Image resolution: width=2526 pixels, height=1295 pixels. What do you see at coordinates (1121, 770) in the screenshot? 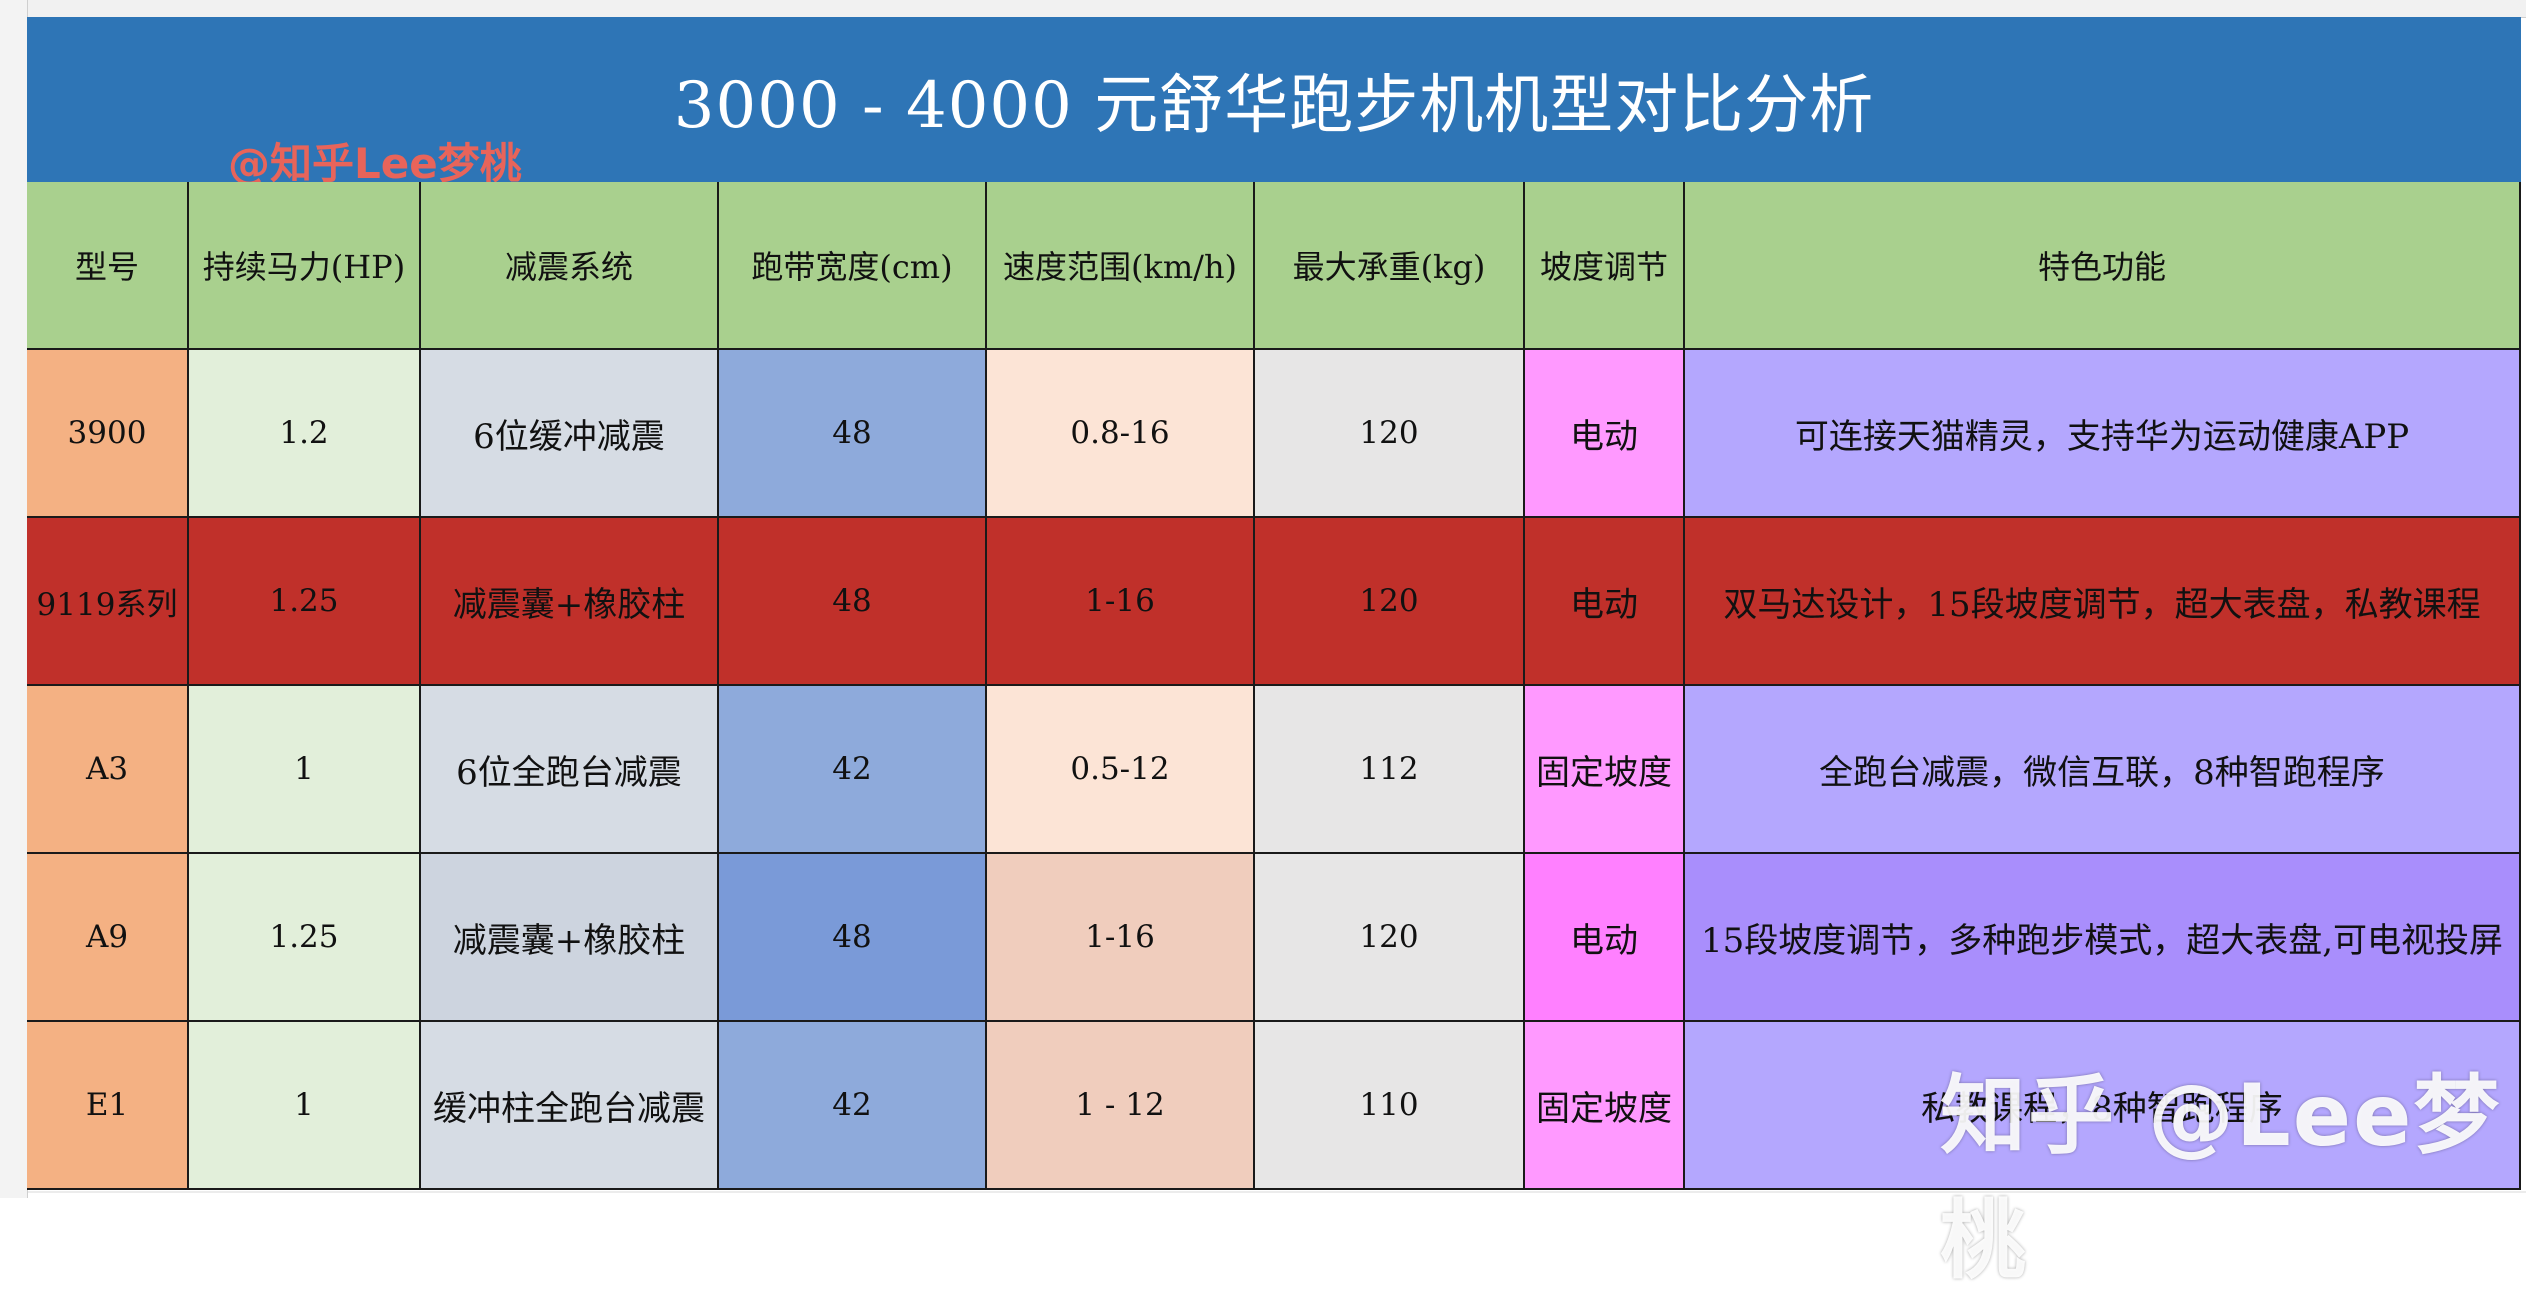
I see `cell-speed-range: 0.5-12` at bounding box center [1121, 770].